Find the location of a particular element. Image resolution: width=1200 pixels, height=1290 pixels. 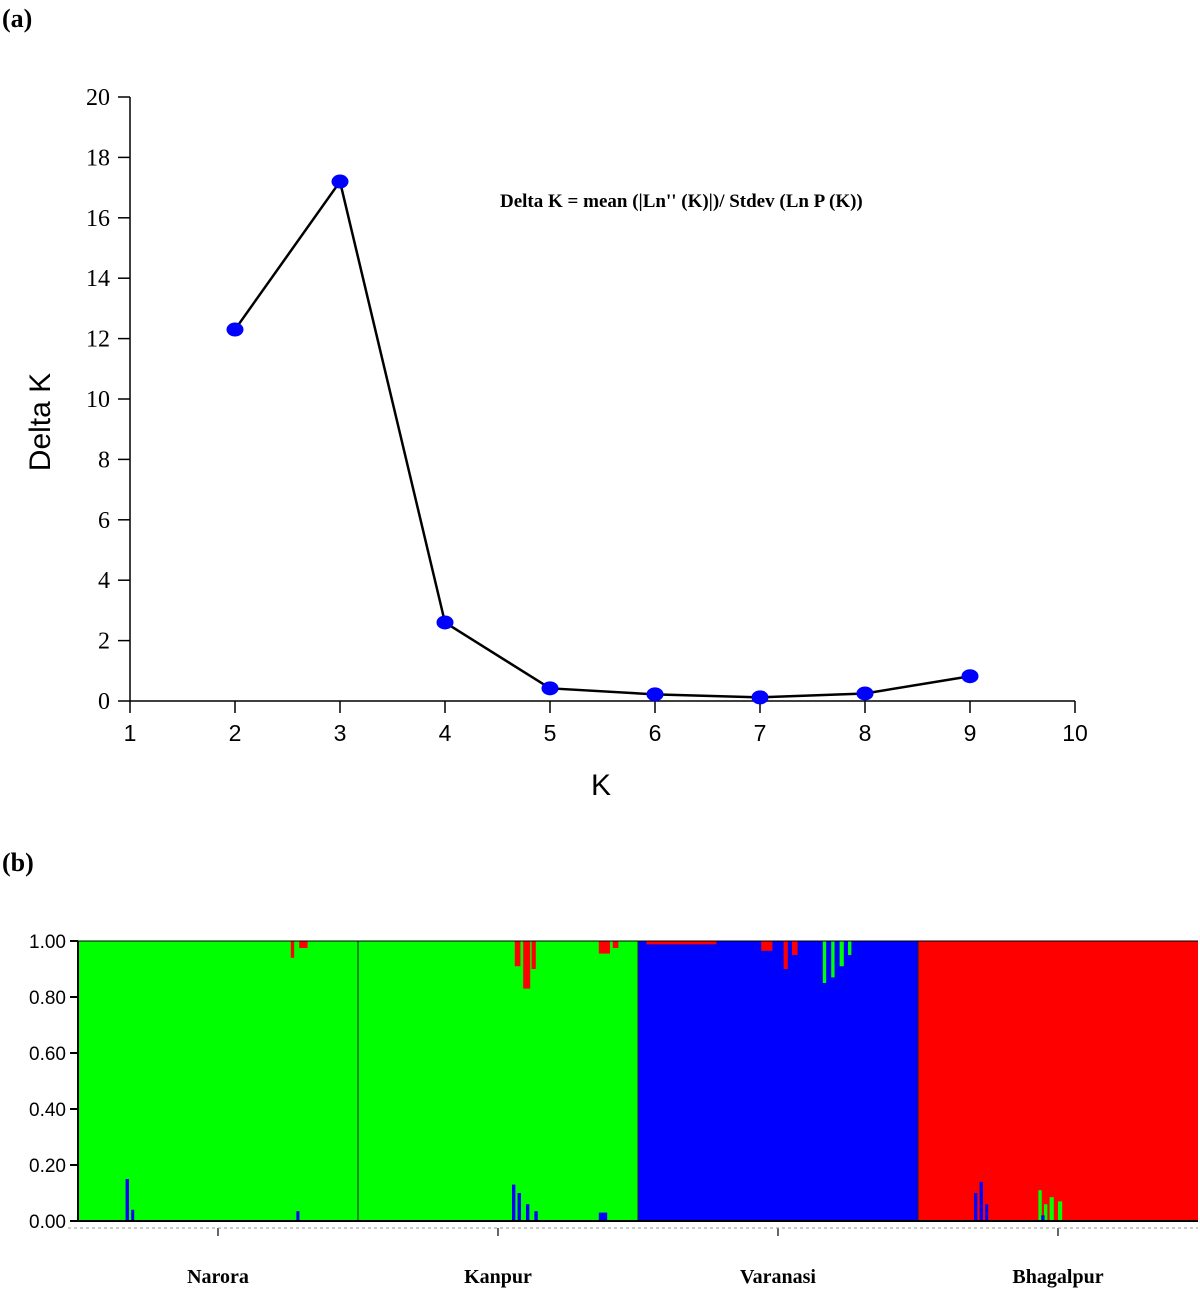

y-tick-label: 6 is located at coordinates (104, 521).